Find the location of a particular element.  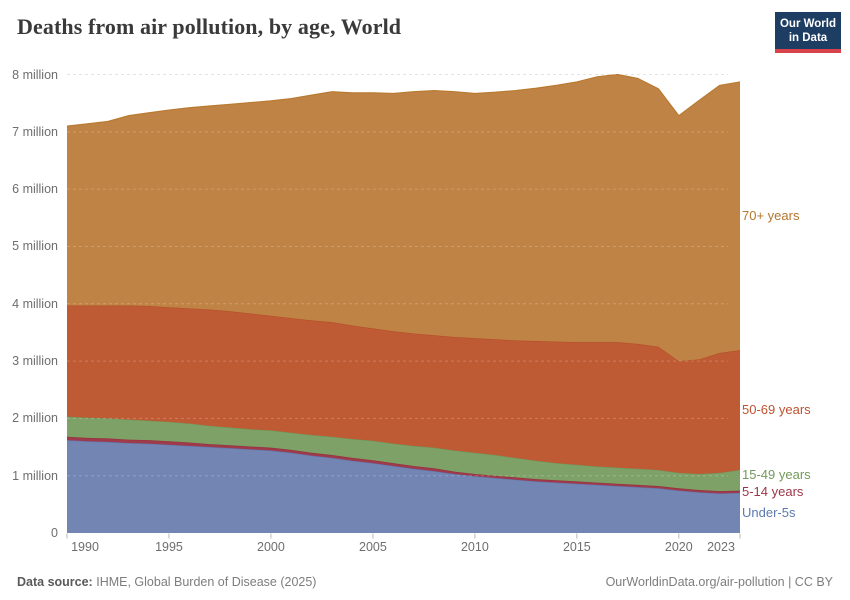

x-axis-label-2023: 2023 is located at coordinates (721, 547).